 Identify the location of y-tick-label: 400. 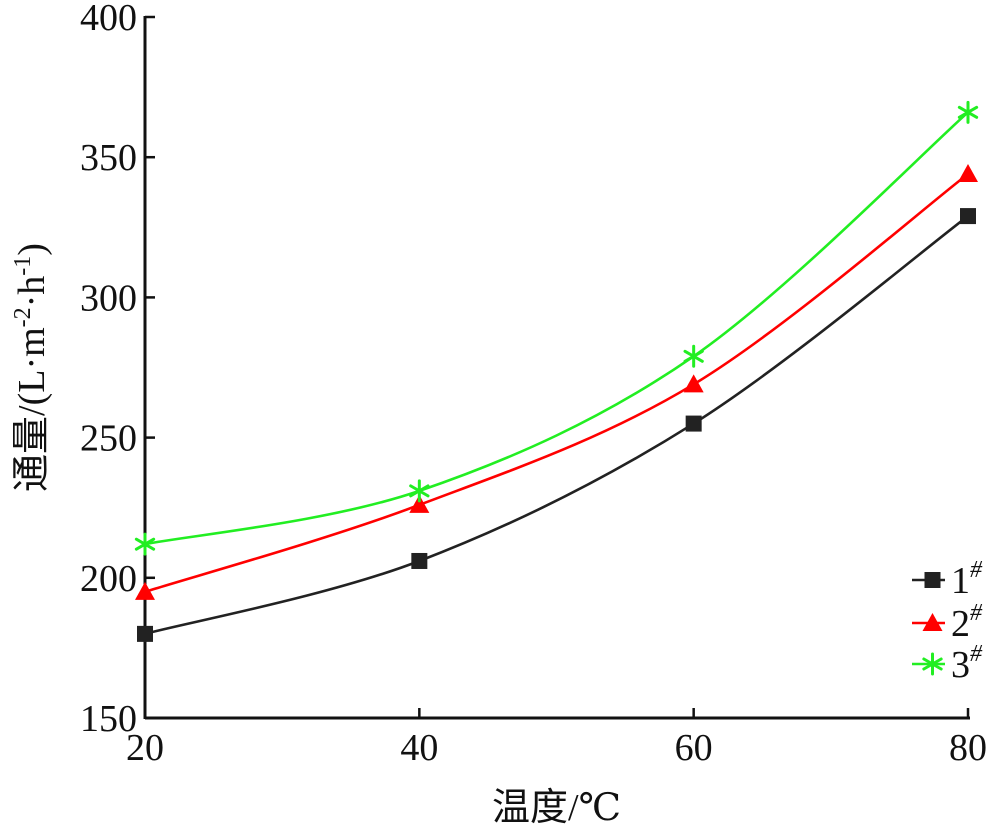
(108, 19).